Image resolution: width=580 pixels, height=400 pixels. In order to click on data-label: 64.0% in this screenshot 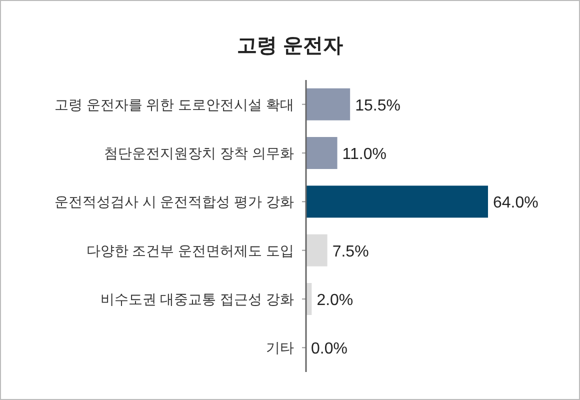, I will do `click(515, 203)`.